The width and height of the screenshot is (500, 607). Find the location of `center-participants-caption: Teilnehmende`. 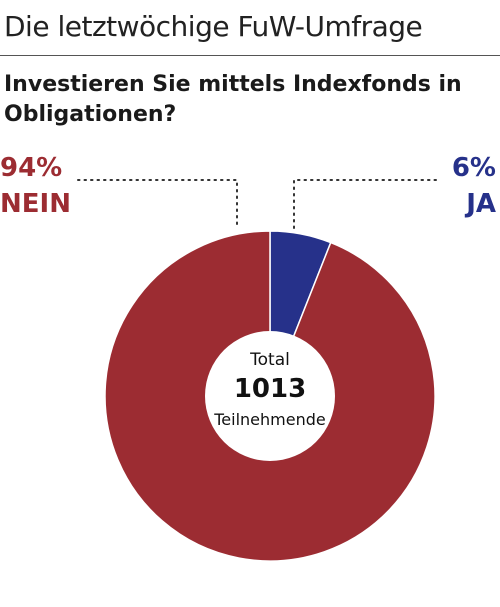

center-participants-caption: Teilnehmende is located at coordinates (270, 419).